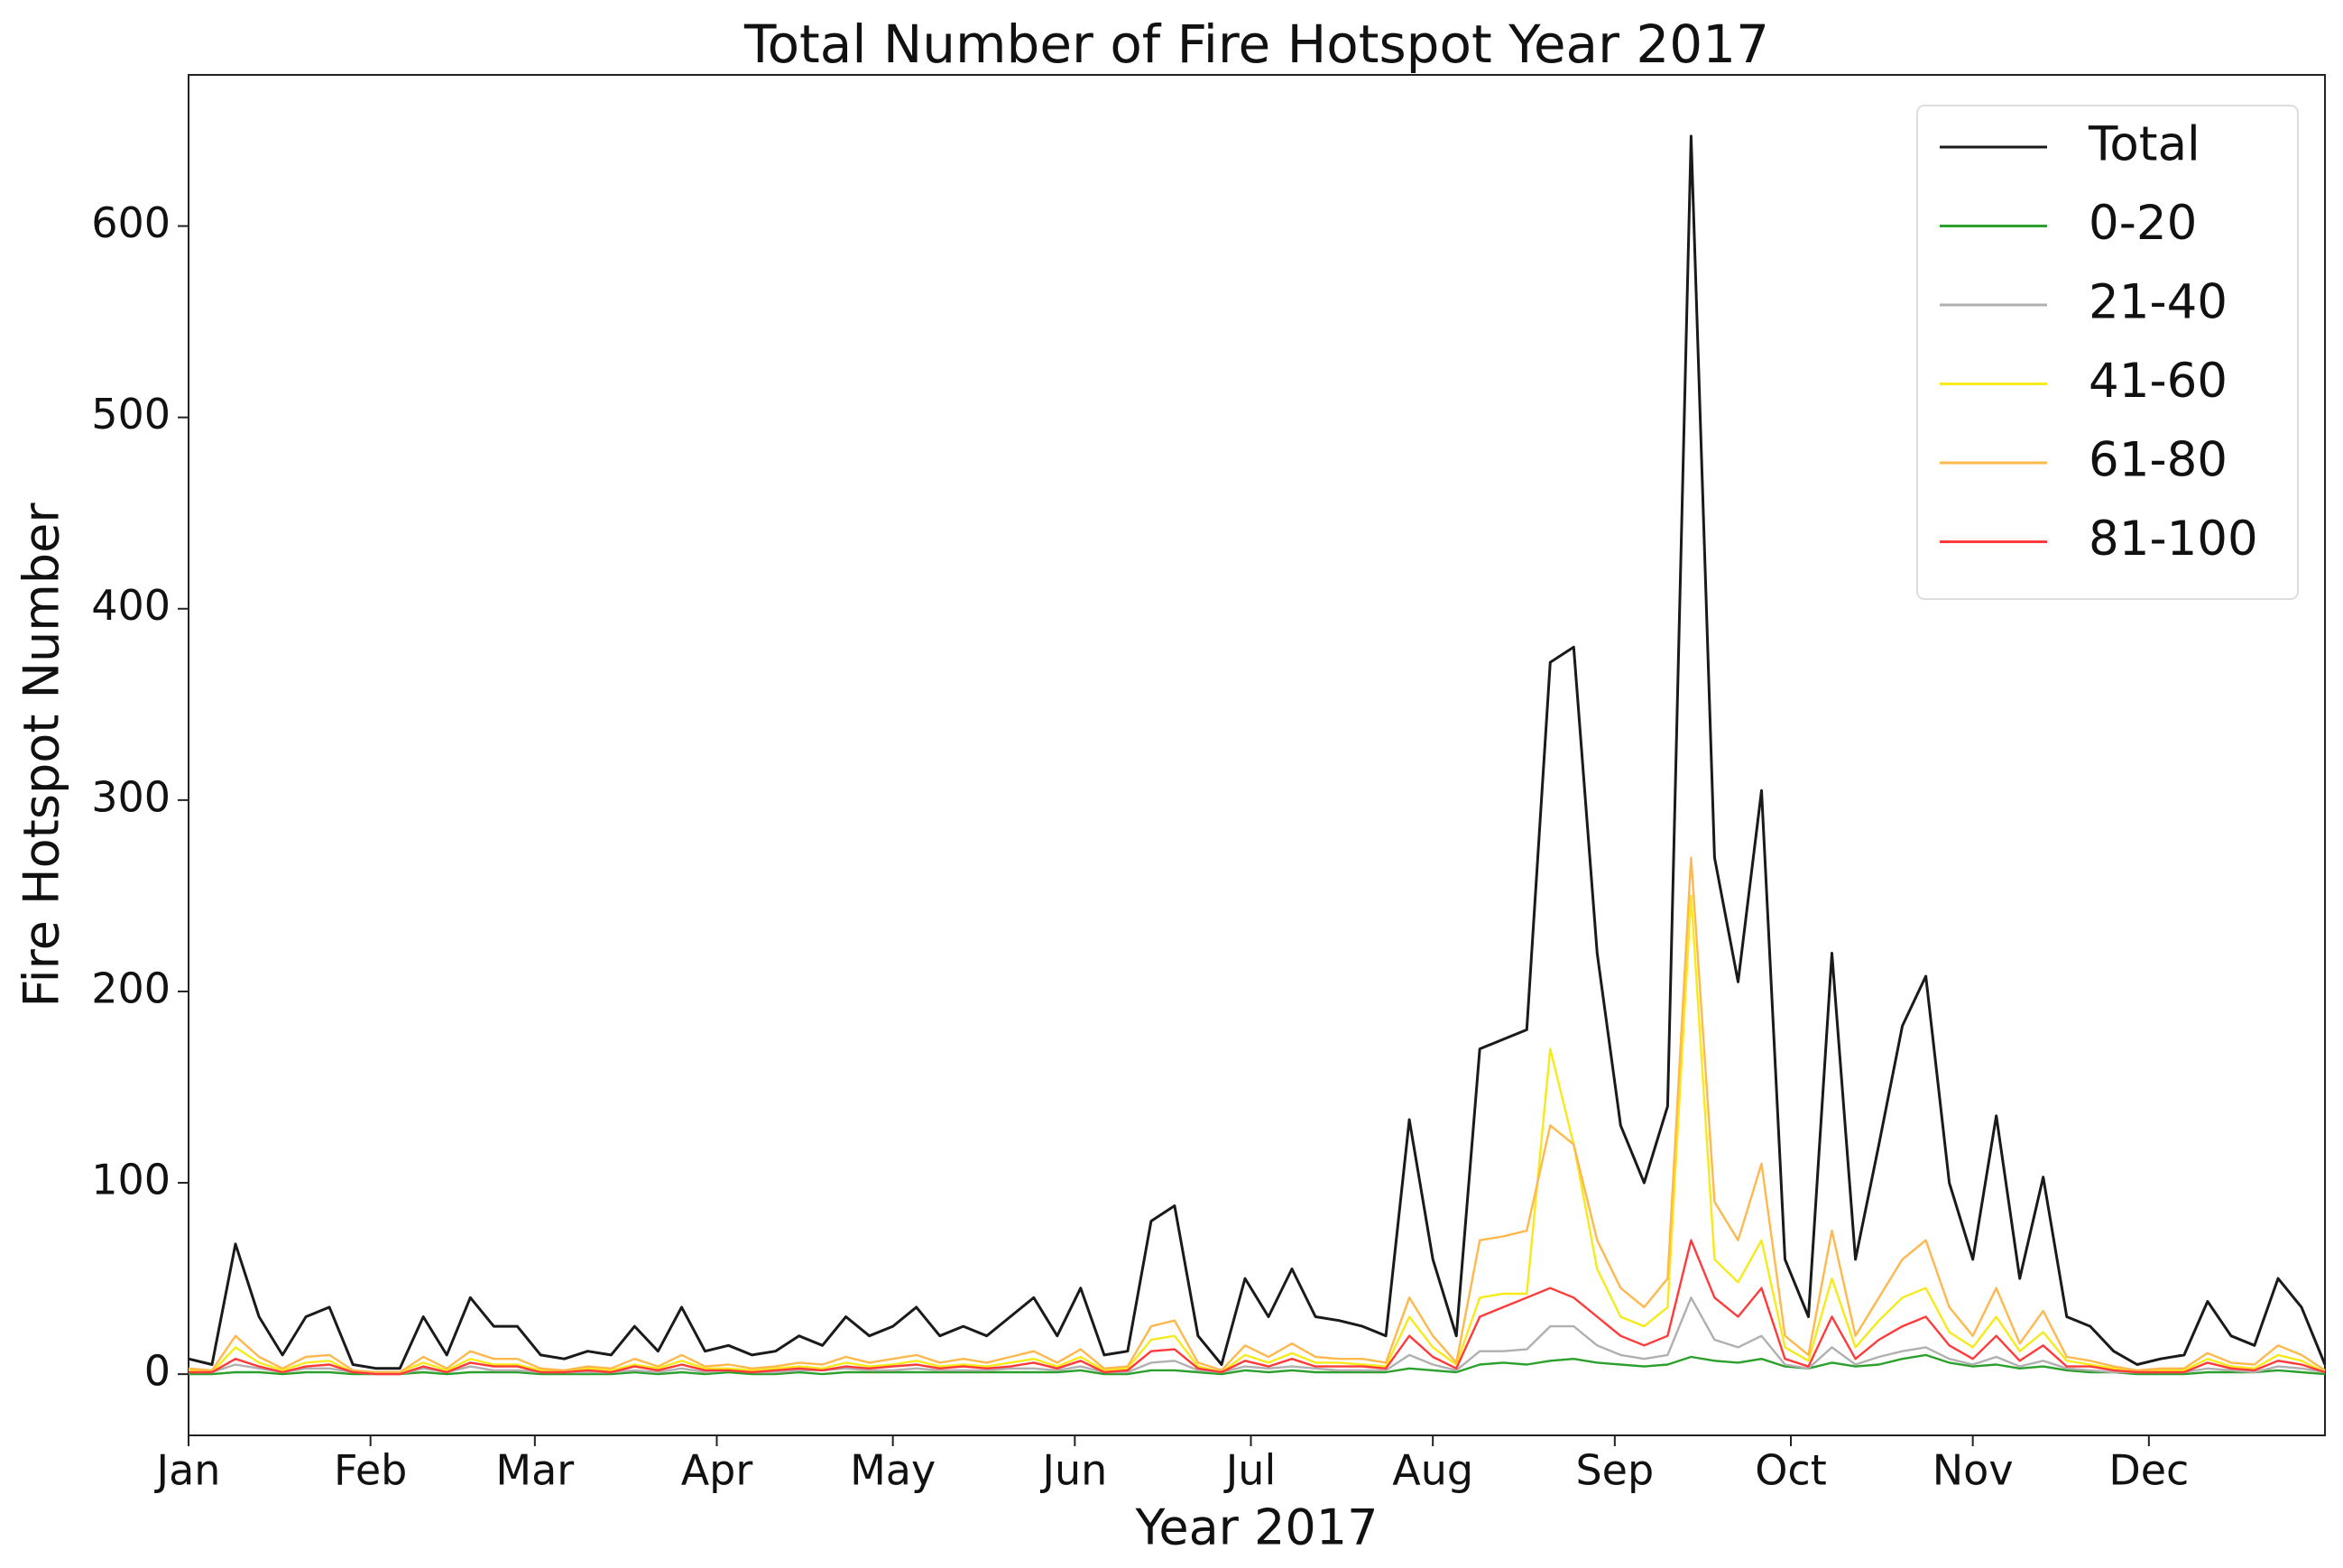 The width and height of the screenshot is (2343, 1568). I want to click on y-tick-label: 0, so click(157, 1371).